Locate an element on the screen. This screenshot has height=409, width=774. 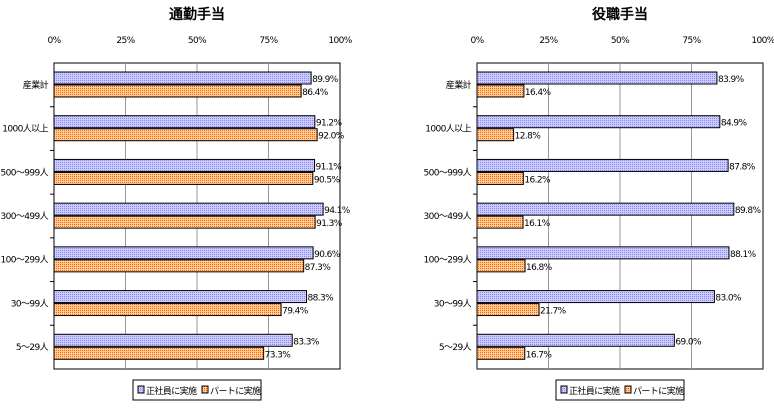
data-label: 21.7% is located at coordinates (553, 312).